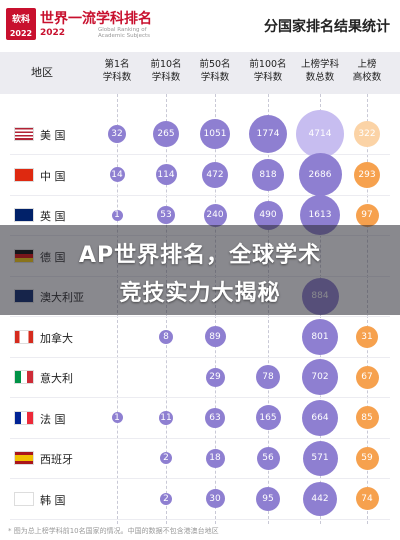  What do you see at coordinates (166, 134) in the screenshot?
I see `bubble-top10: 265` at bounding box center [166, 134].